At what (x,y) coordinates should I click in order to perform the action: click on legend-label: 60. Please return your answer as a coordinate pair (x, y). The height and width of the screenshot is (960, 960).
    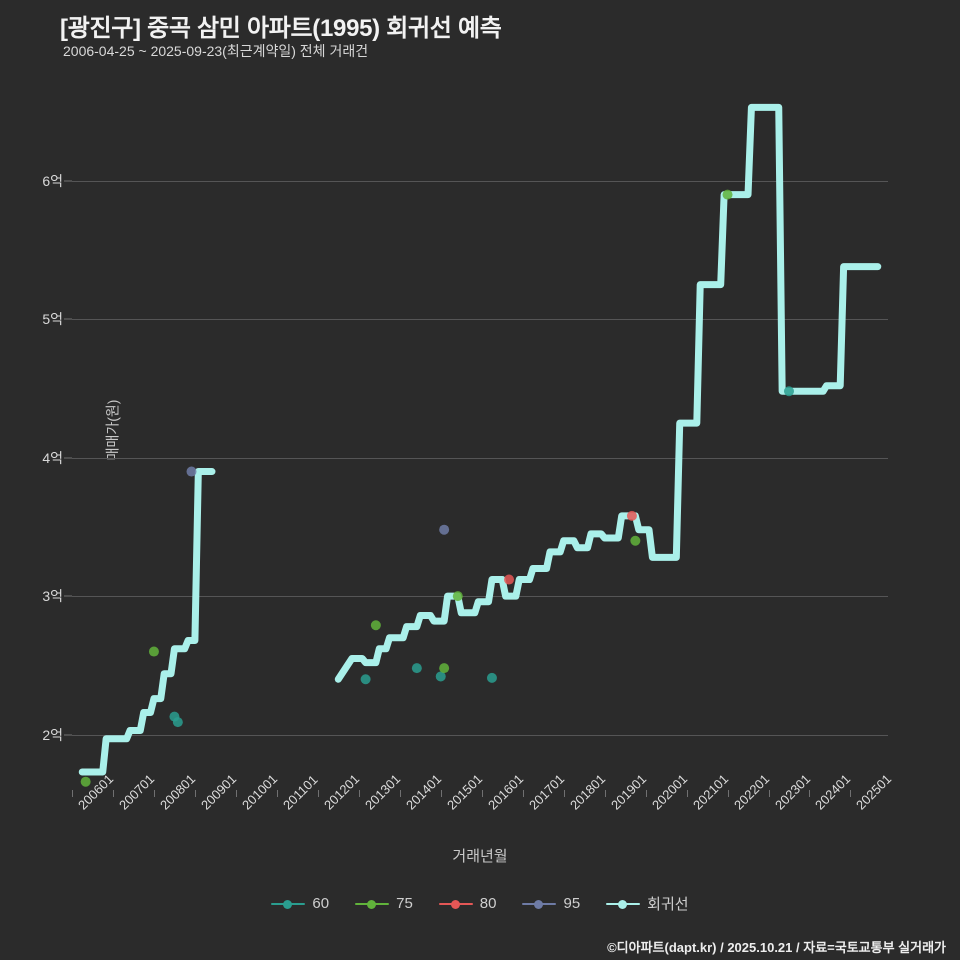
    Looking at the image, I should click on (321, 903).